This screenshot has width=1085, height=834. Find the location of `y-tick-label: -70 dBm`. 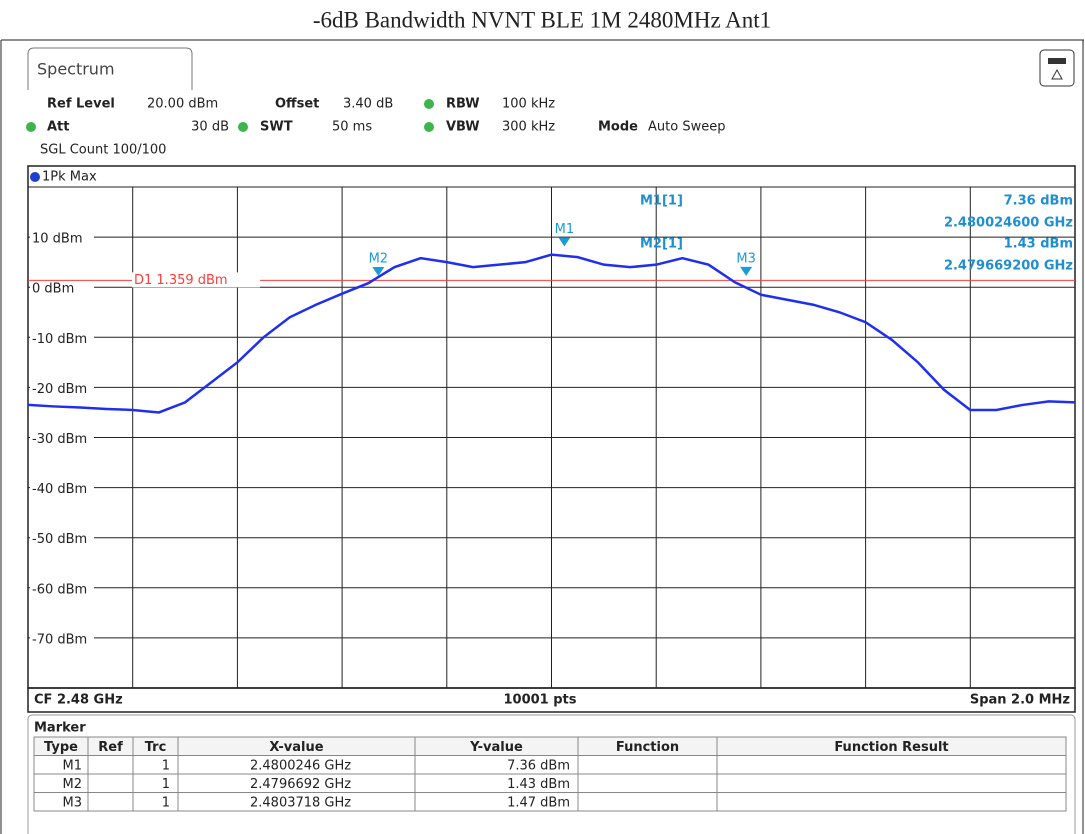

y-tick-label: -70 dBm is located at coordinates (59, 639).